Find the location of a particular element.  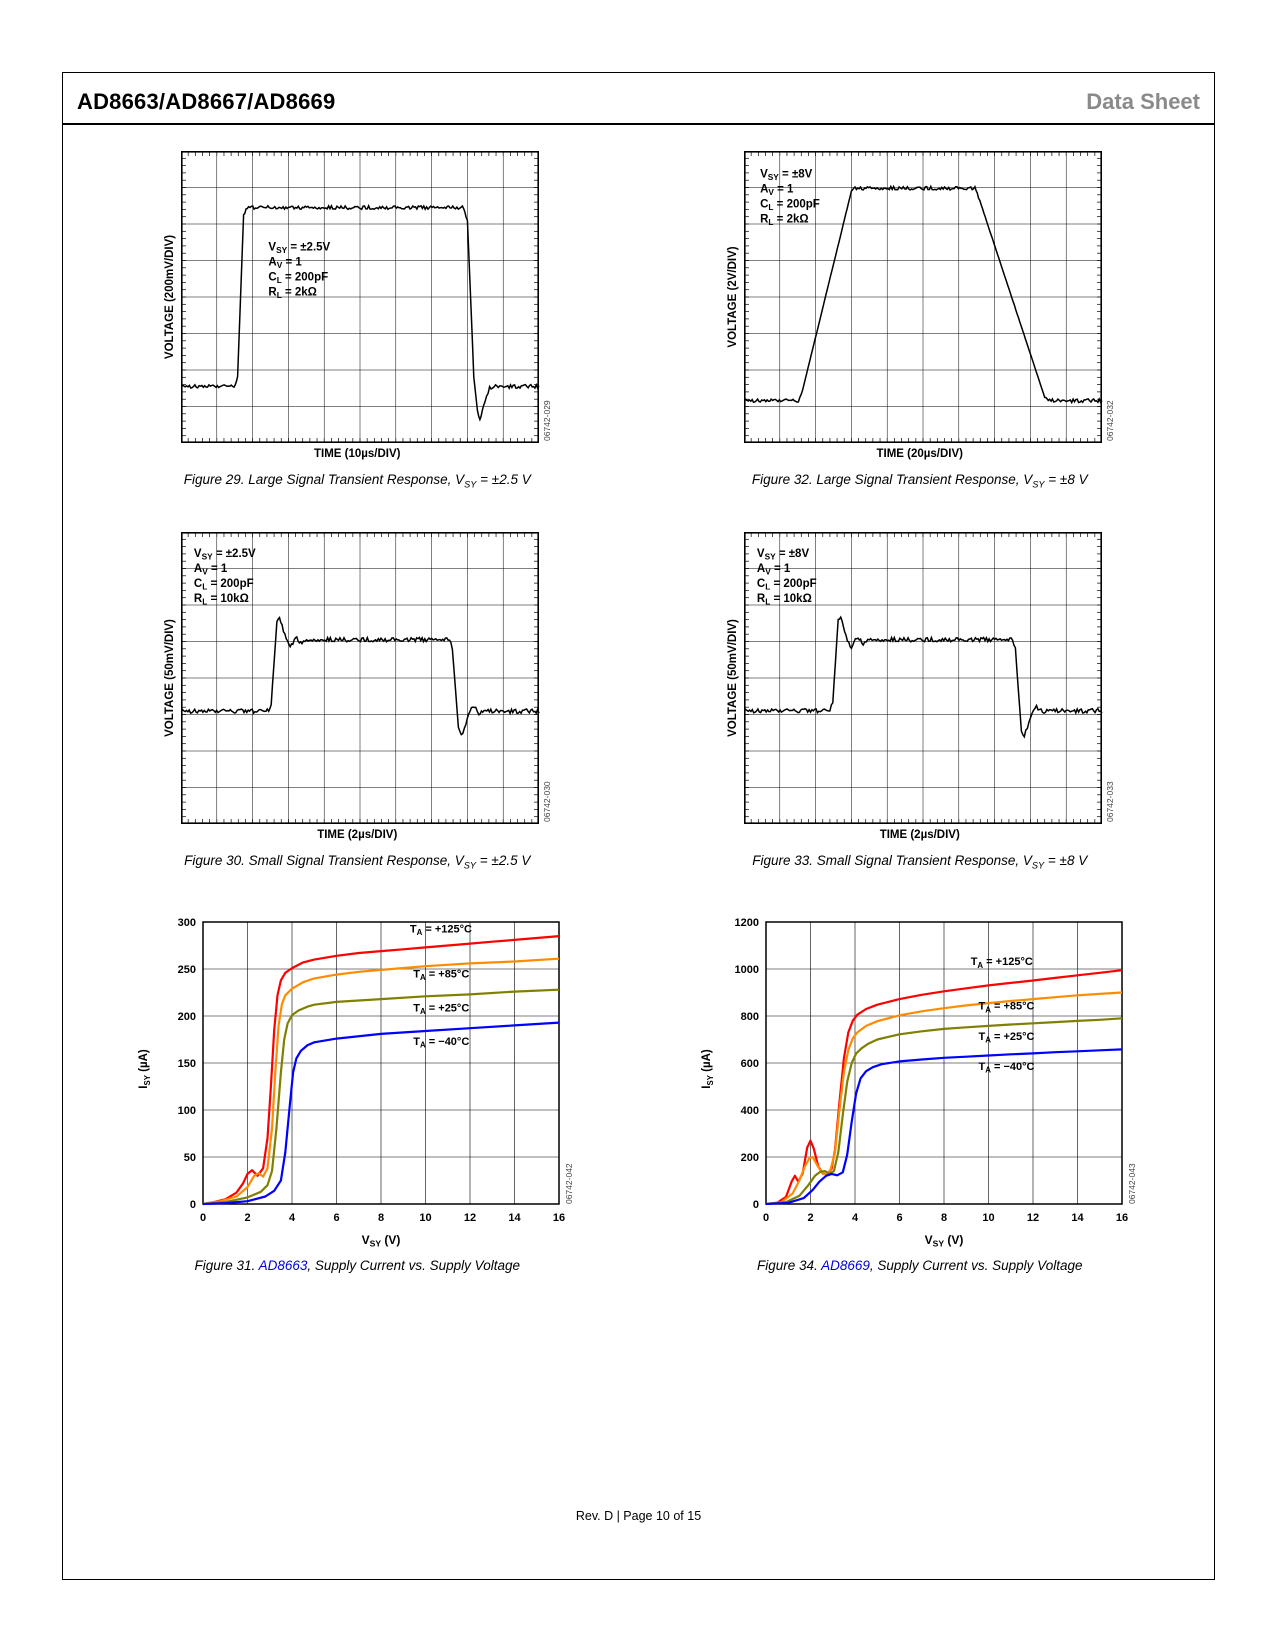

x-axis-label: TIME (2µs/DIV) is located at coordinates (919, 834).